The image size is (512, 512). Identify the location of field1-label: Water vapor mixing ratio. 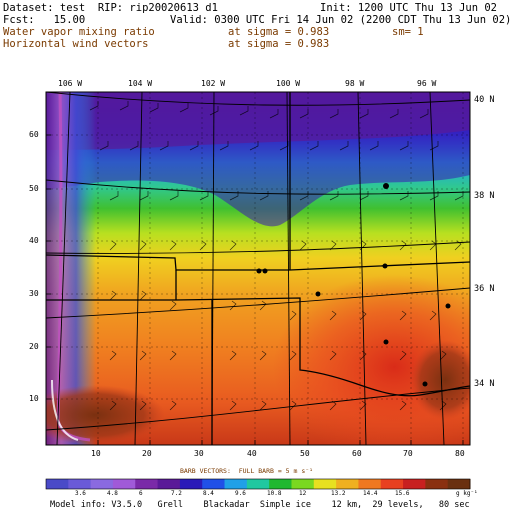
(79, 32).